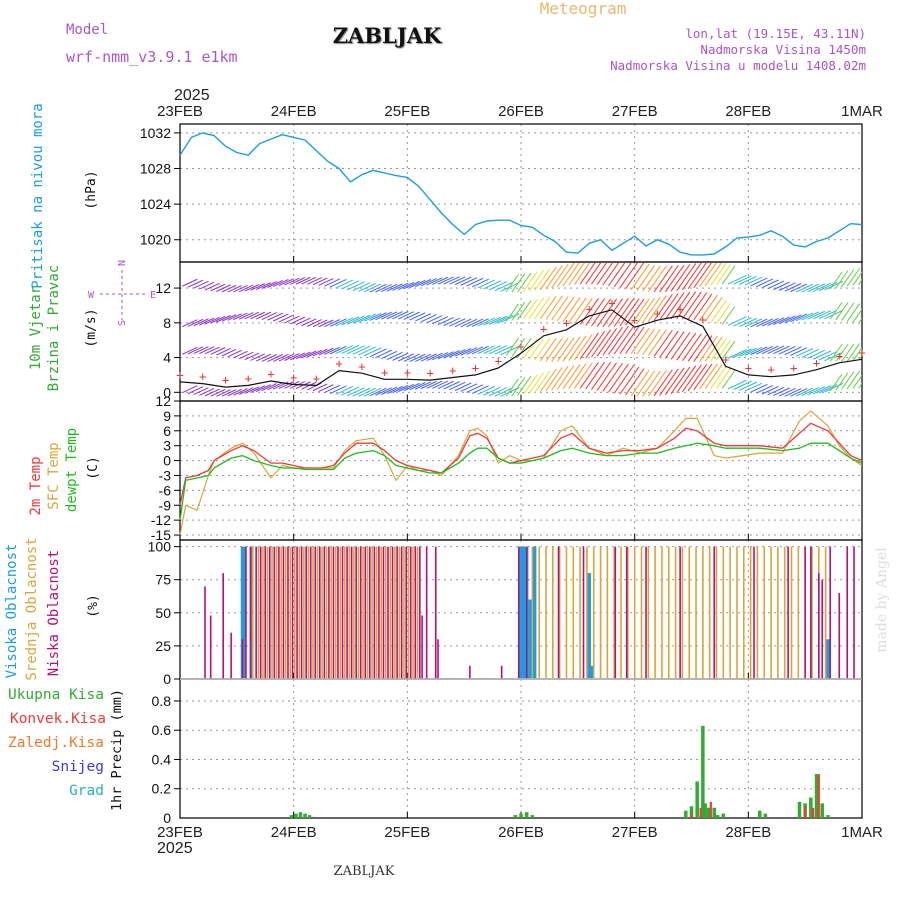 The image size is (900, 900). What do you see at coordinates (165, 490) in the screenshot?
I see `y-tick-label: -6` at bounding box center [165, 490].